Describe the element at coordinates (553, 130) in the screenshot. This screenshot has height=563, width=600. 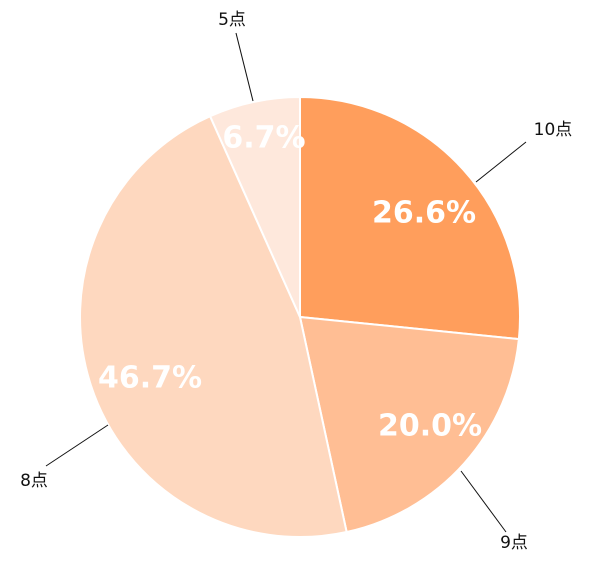
I see `slice-category-label: 10点` at that location.